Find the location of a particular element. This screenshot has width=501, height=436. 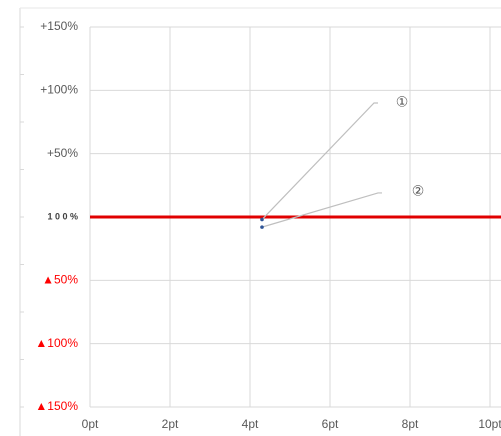

annotation: ② is located at coordinates (418, 190).